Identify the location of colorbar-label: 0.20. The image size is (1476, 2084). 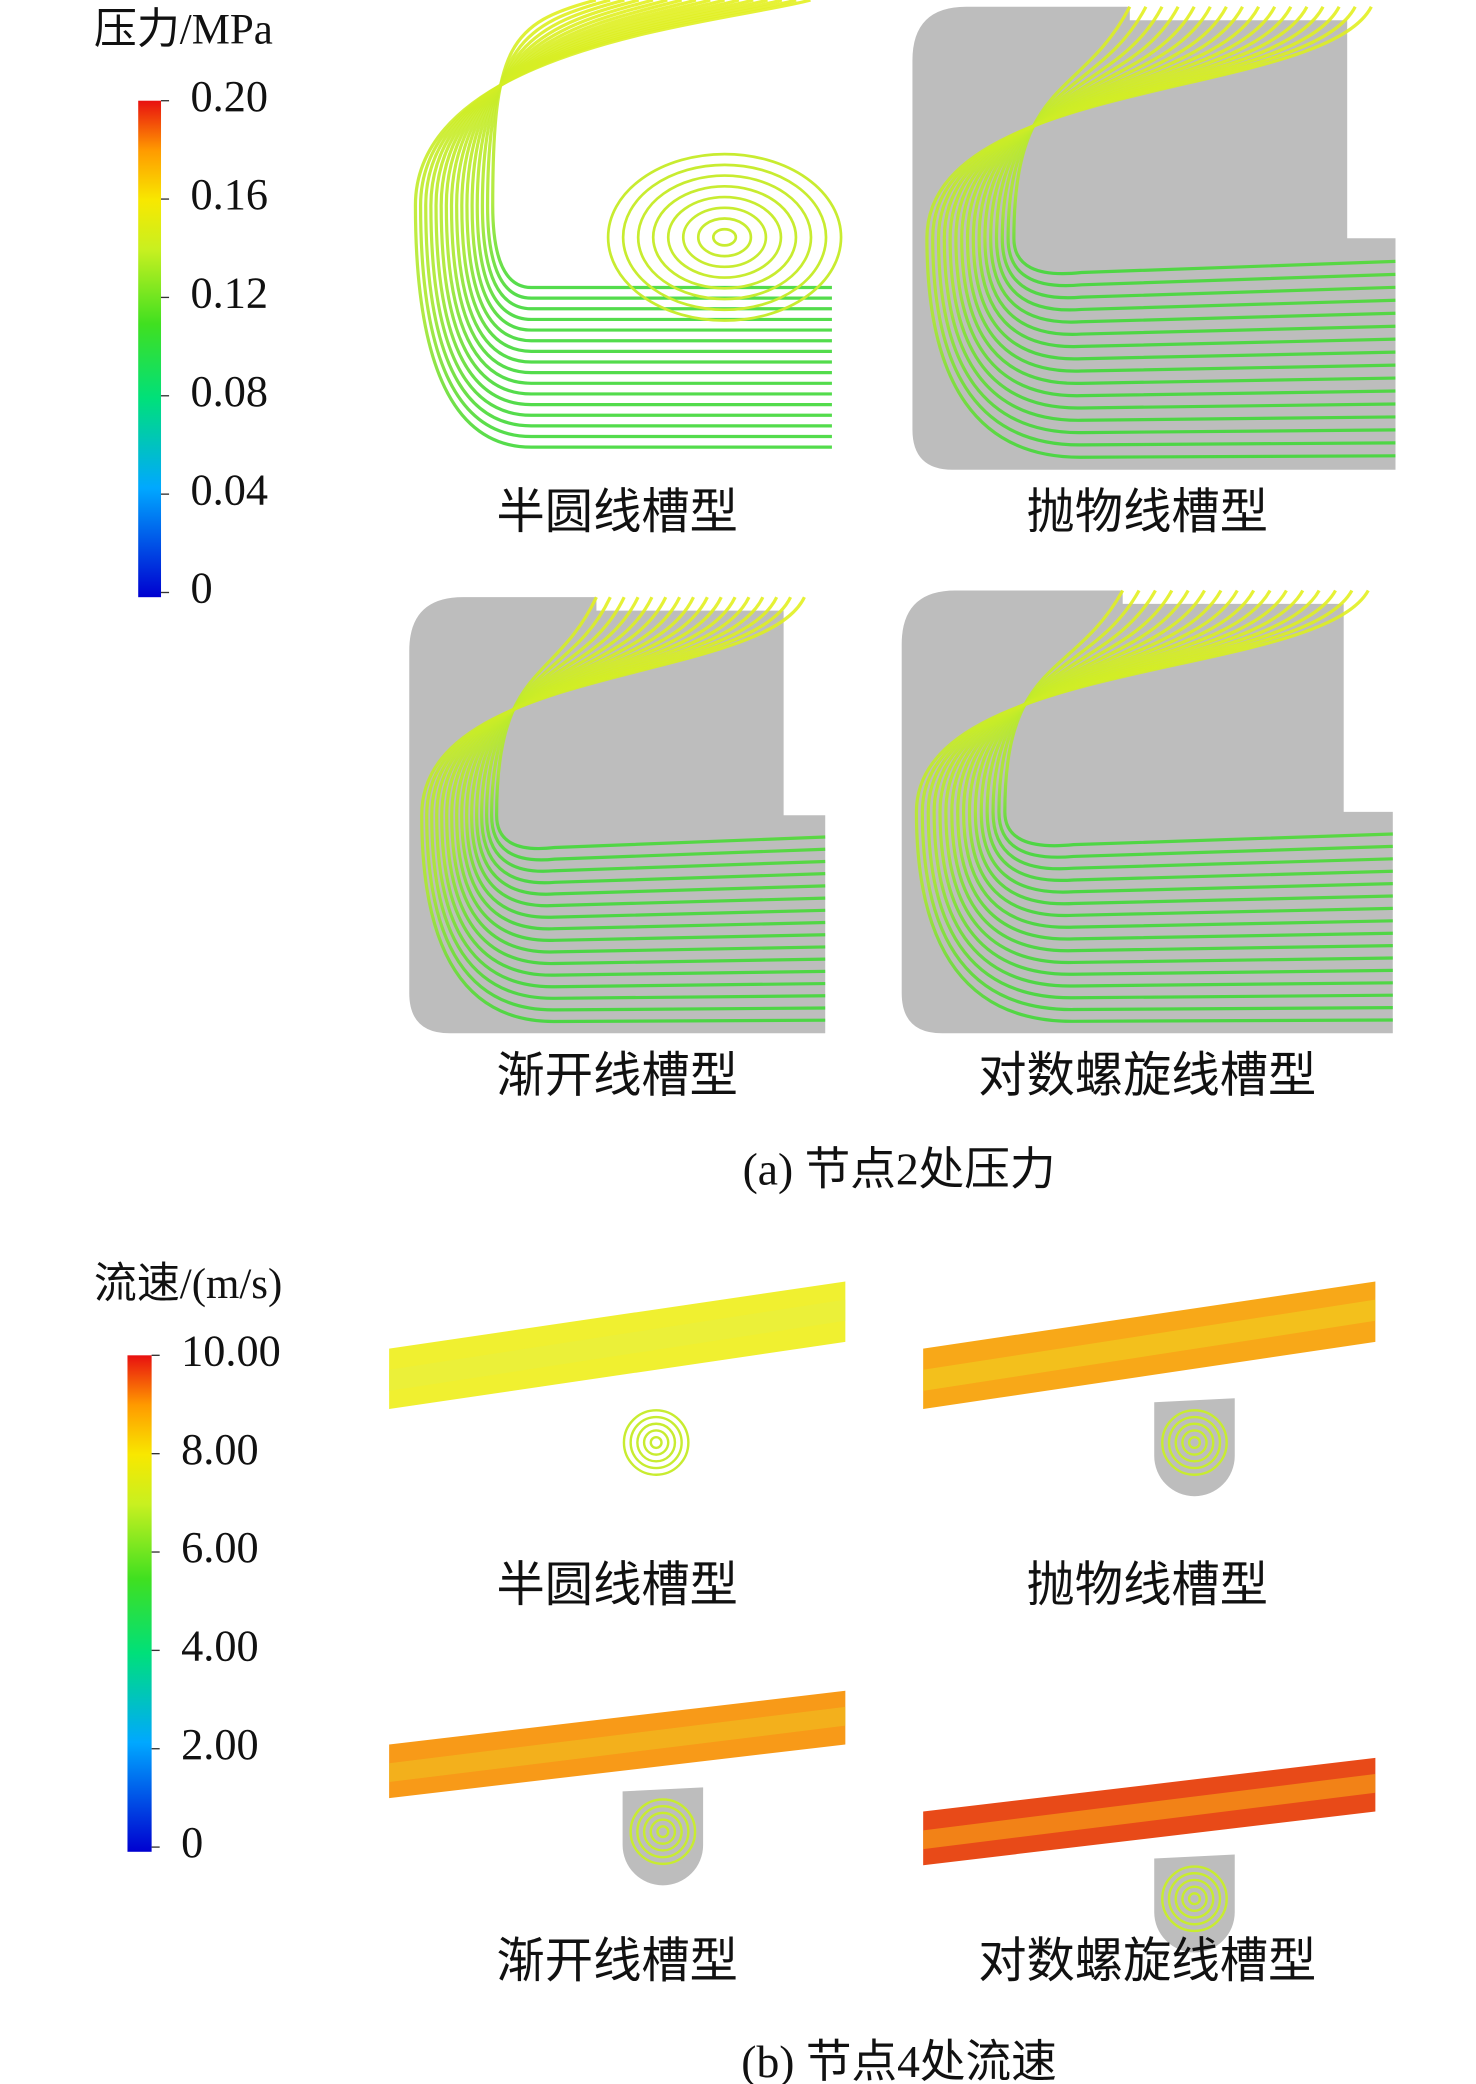
(229, 96).